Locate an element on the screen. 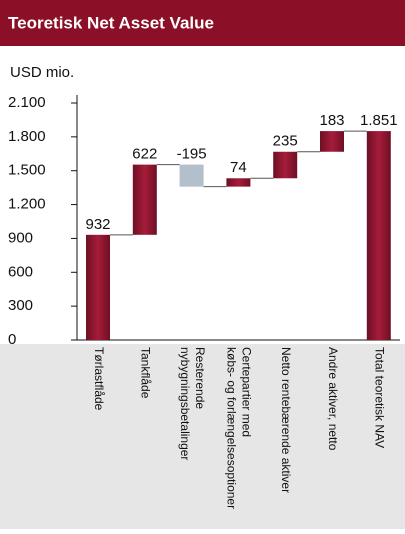 The image size is (405, 534). x-tick-label-line: Andre aktiver, netto is located at coordinates (333, 399).